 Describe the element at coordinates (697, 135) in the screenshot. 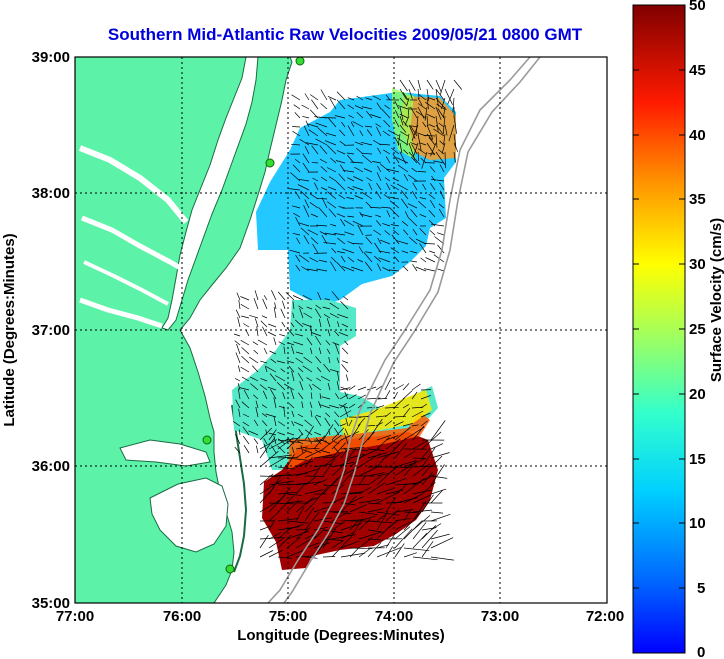

I see `colorbar-tick-label: 40` at that location.